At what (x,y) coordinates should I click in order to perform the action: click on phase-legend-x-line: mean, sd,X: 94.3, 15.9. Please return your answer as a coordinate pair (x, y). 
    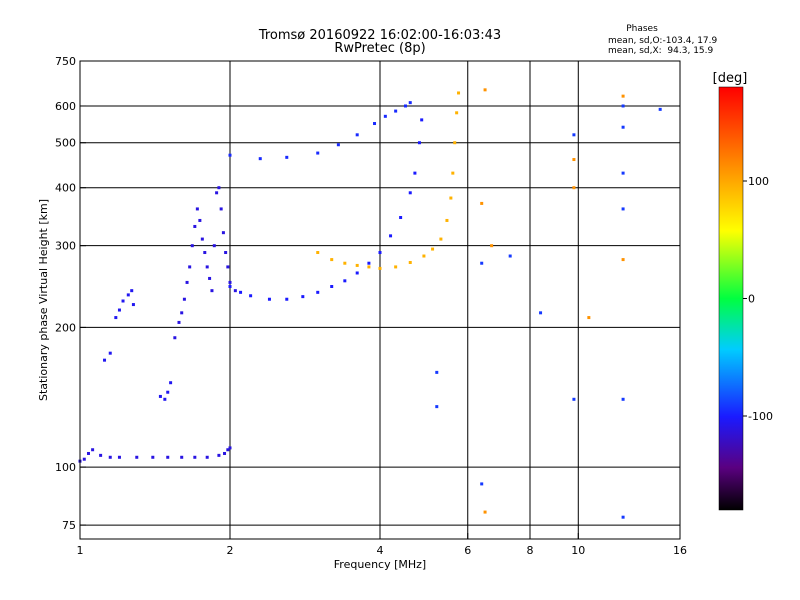
    Looking at the image, I should click on (661, 51).